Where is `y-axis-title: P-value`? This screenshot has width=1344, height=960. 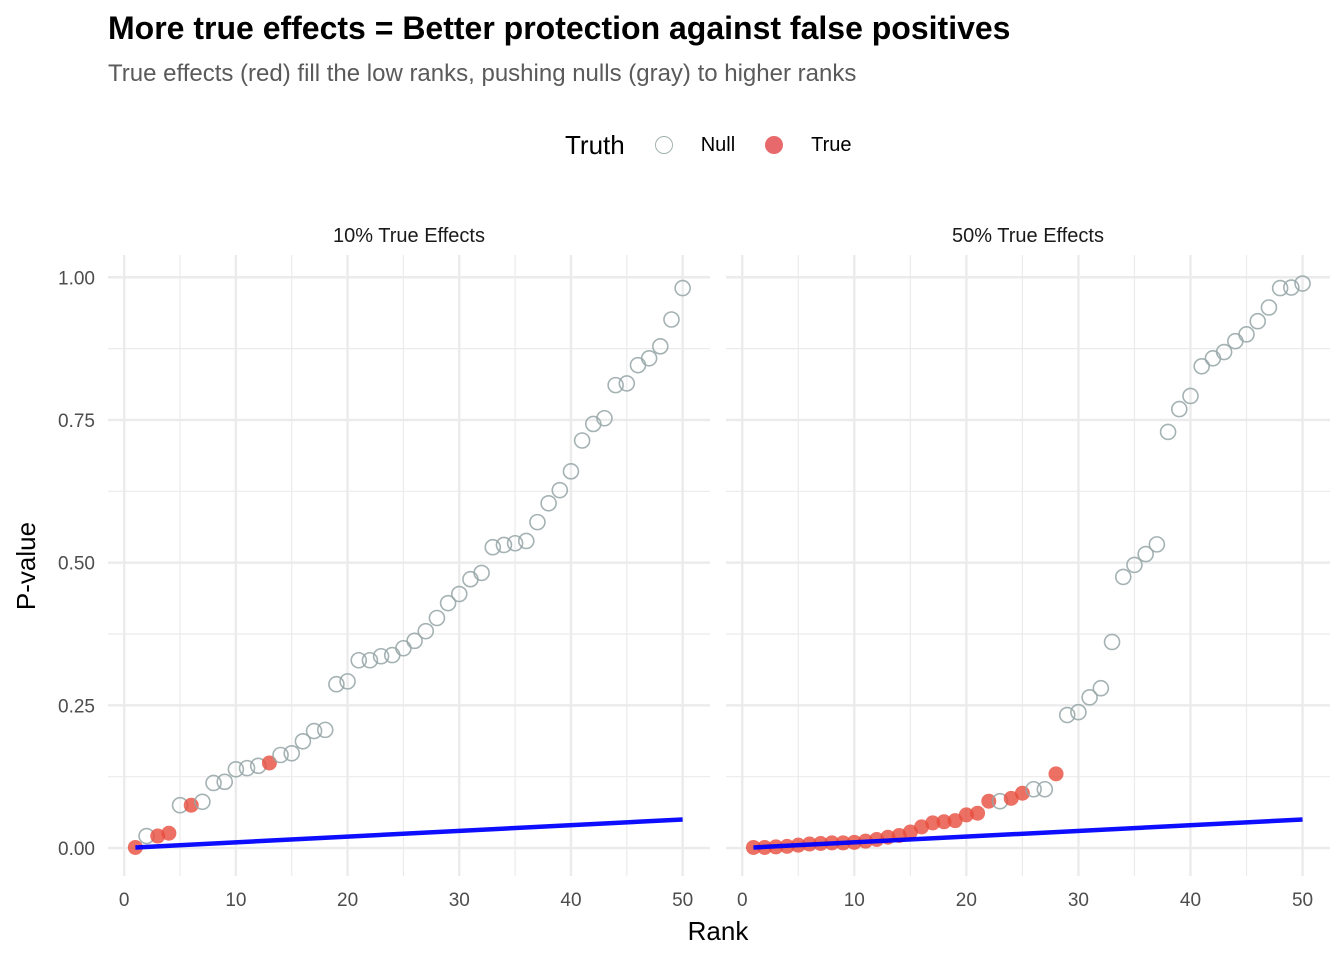 y-axis-title: P-value is located at coordinates (26, 566).